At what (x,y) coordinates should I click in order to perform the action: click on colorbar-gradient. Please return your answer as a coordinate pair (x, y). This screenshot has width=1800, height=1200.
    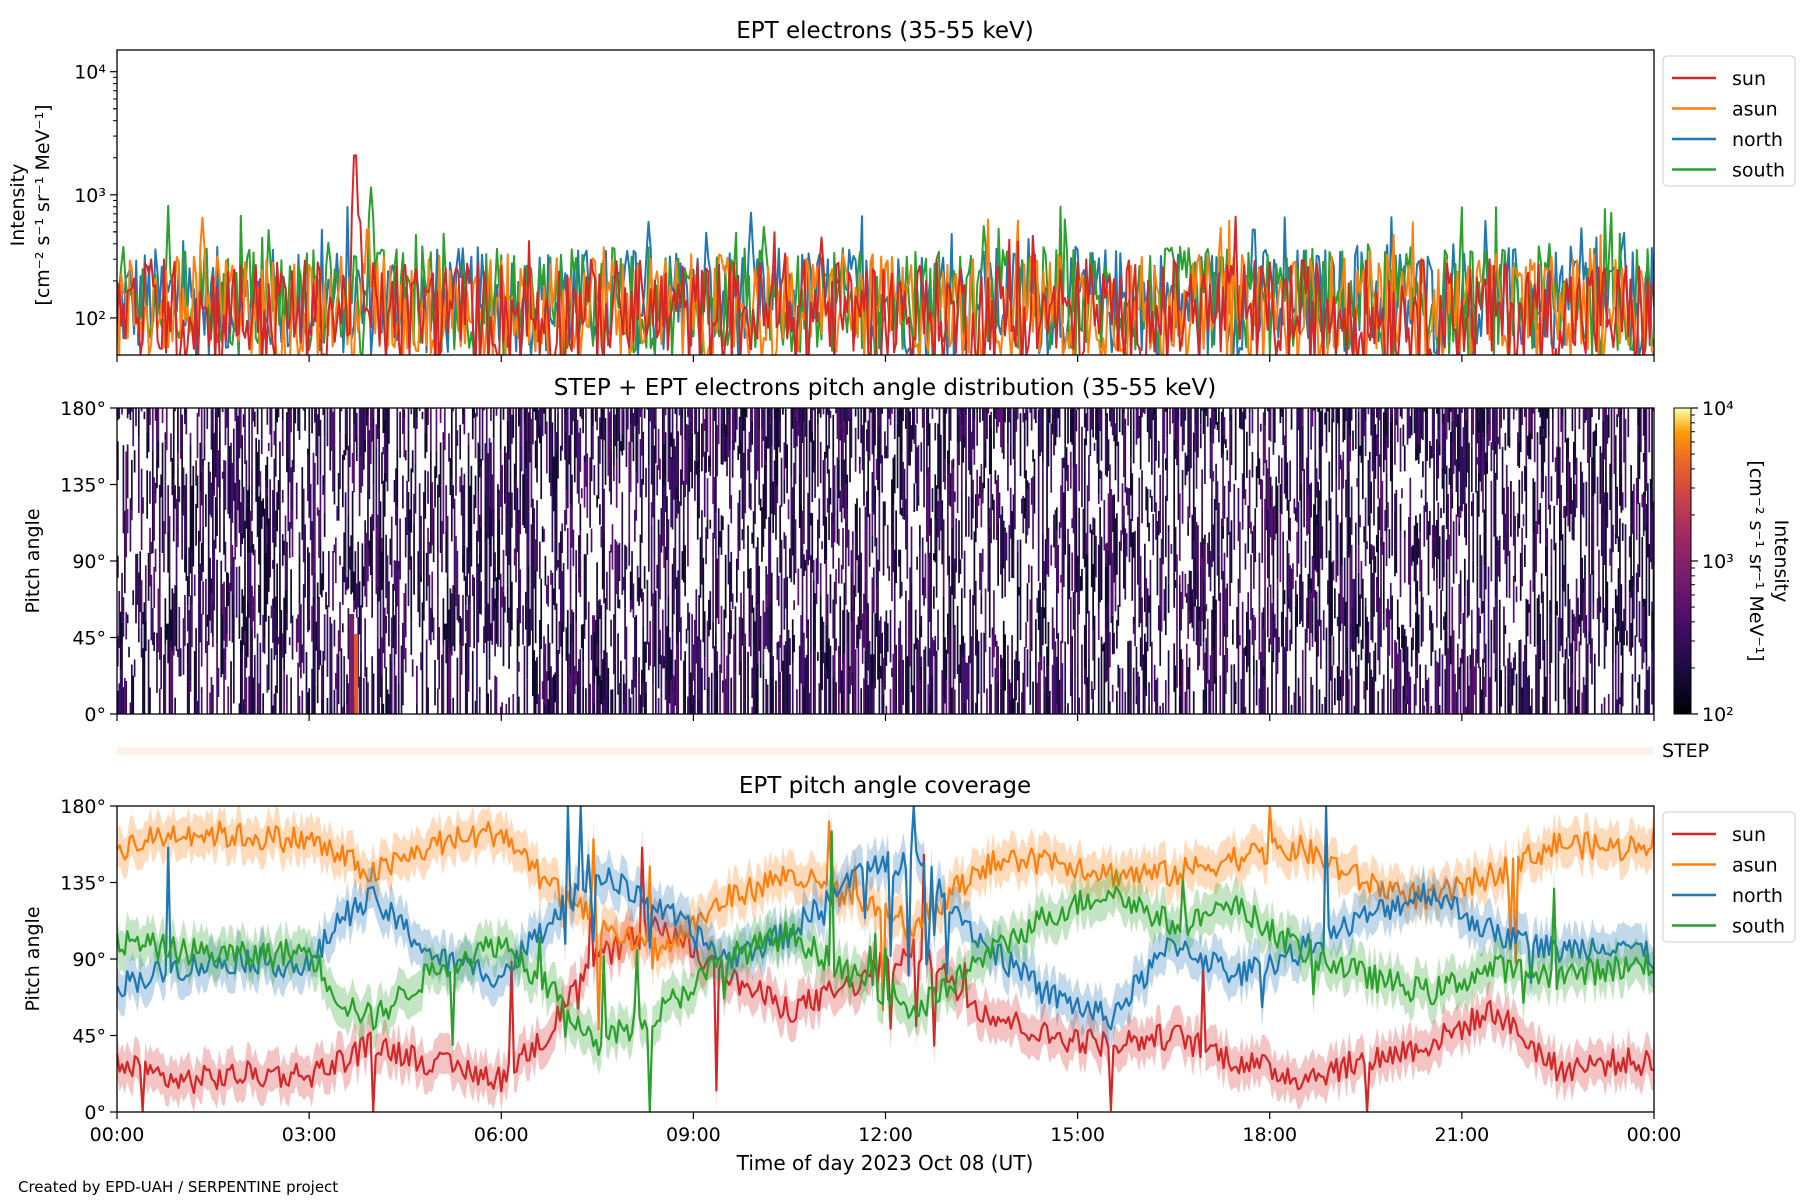
    Looking at the image, I should click on (1682, 561).